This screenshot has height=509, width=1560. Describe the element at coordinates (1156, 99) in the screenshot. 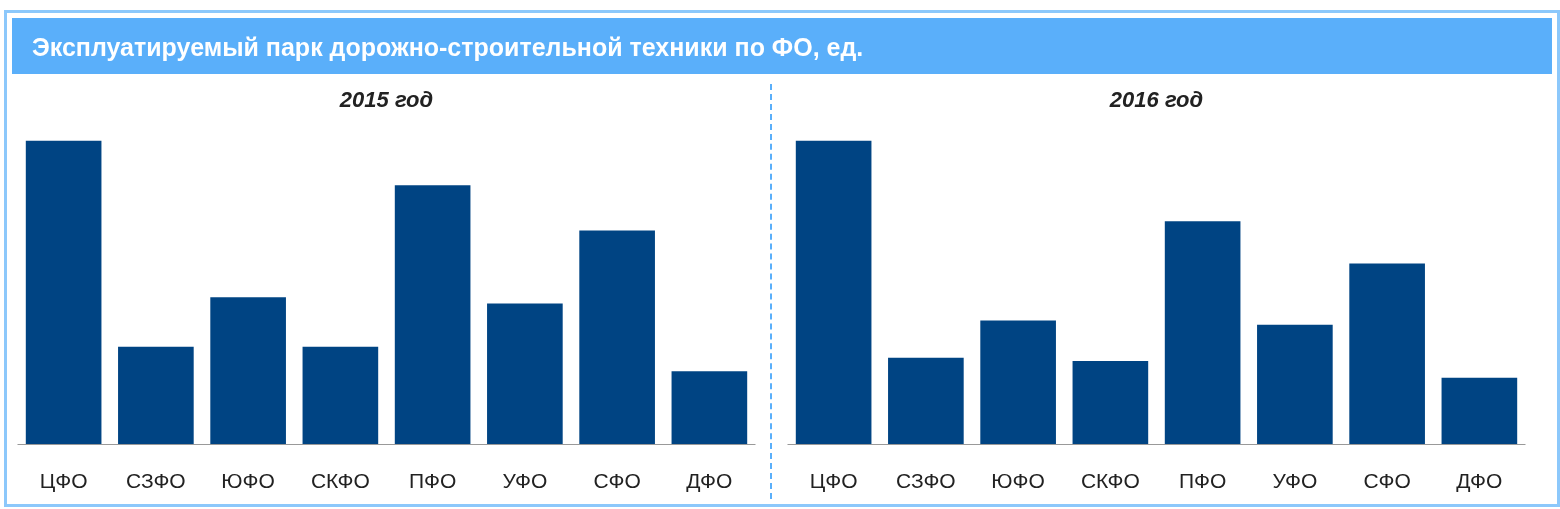

I see `chart-subtitle: 2016 год` at that location.